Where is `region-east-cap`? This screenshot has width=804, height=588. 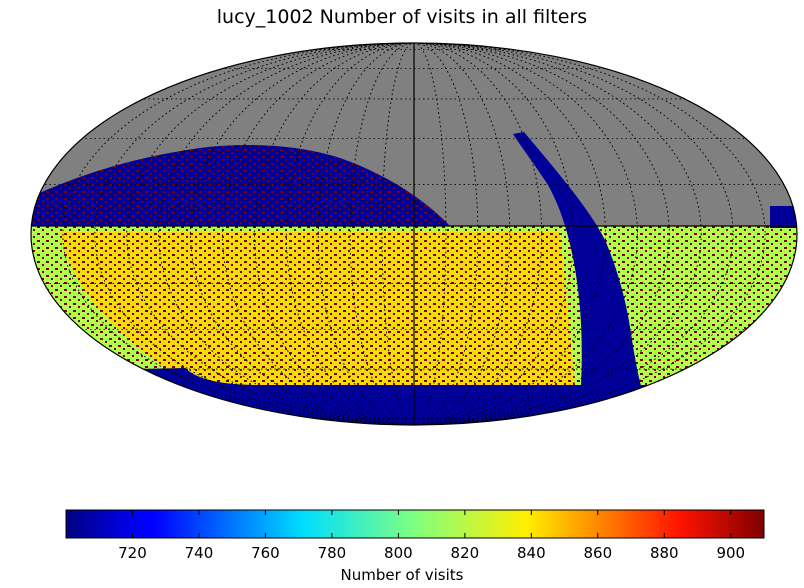
region-east-cap is located at coordinates (783, 217).